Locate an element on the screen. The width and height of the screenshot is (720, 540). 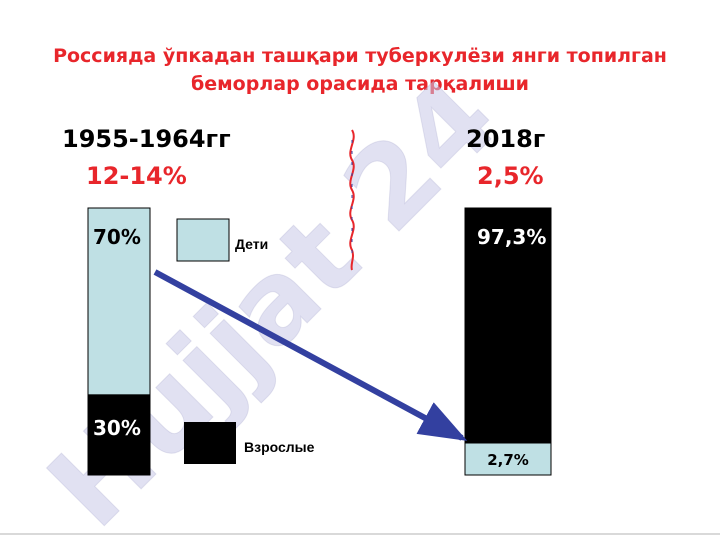
legend-swatch-adults is located at coordinates (210, 443).